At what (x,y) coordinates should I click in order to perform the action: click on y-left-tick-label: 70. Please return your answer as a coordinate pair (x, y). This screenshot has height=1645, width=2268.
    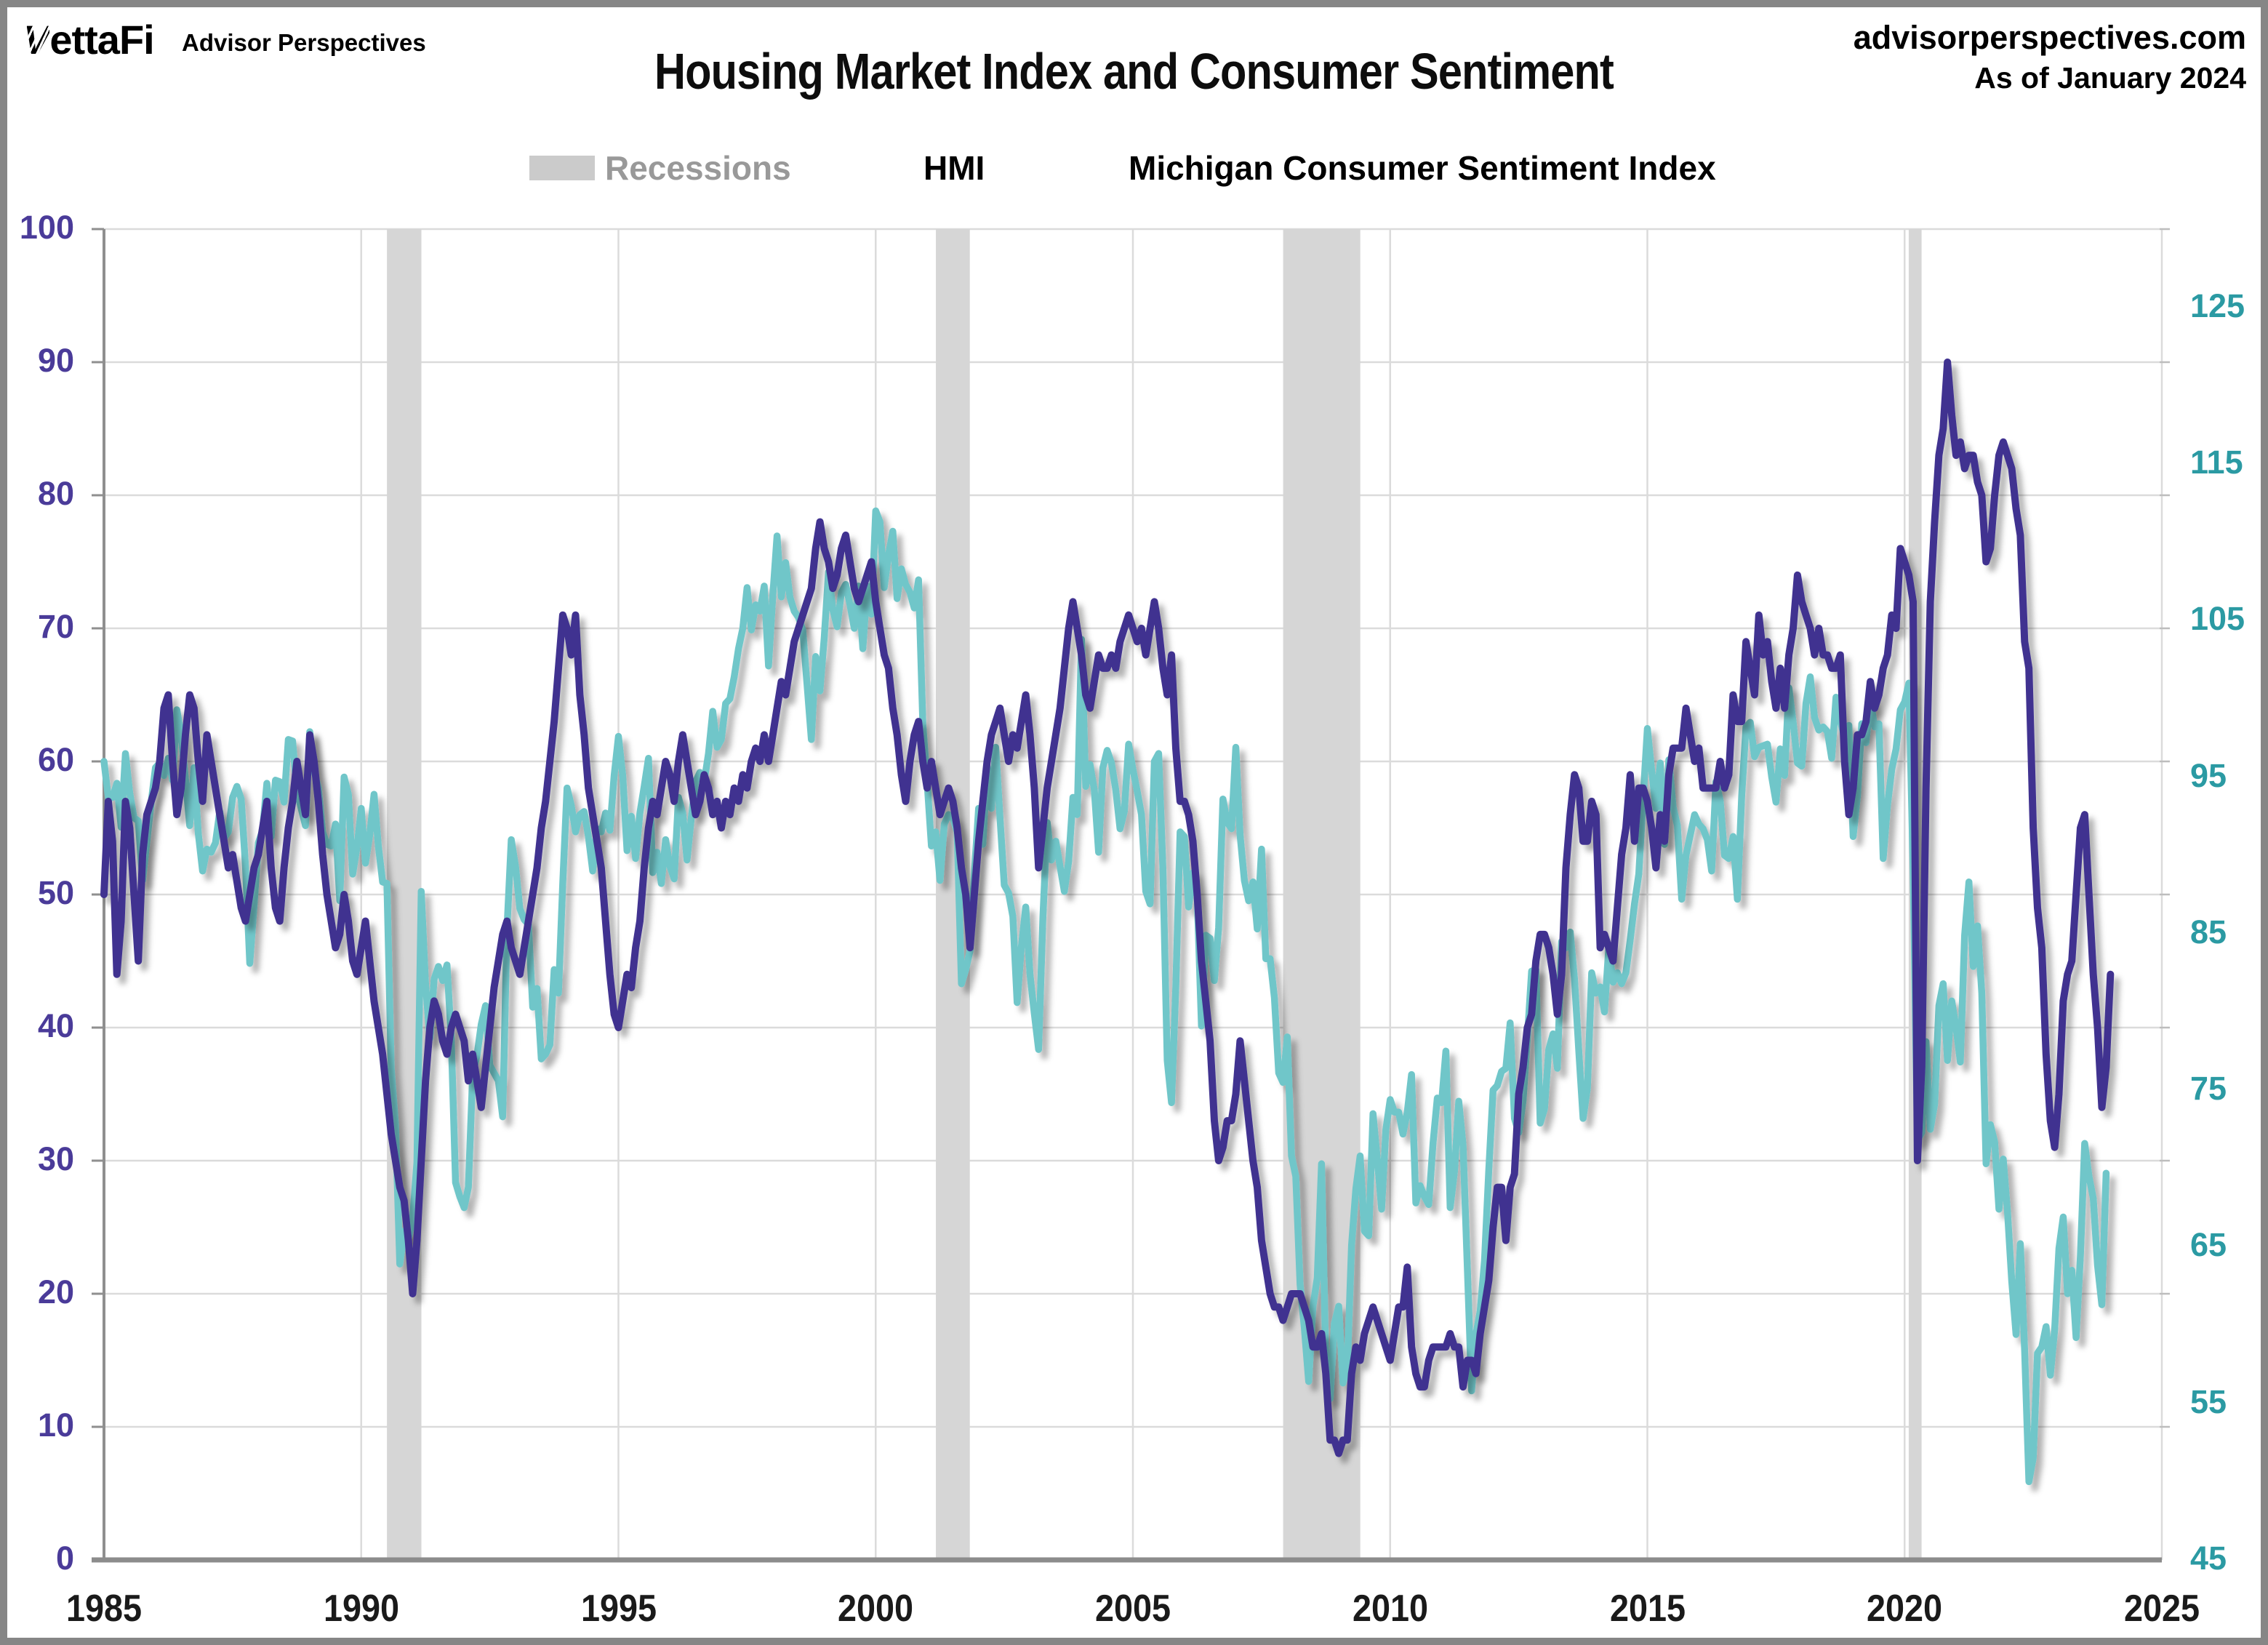
    Looking at the image, I should click on (55, 626).